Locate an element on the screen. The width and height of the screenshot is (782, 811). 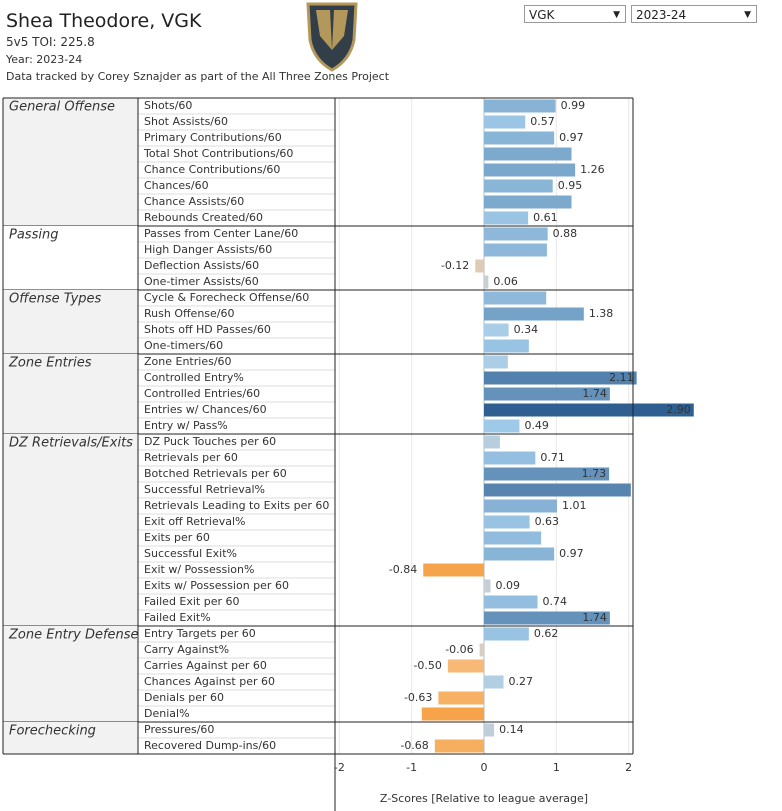
year: Year: 2023-24 is located at coordinates (44, 59).